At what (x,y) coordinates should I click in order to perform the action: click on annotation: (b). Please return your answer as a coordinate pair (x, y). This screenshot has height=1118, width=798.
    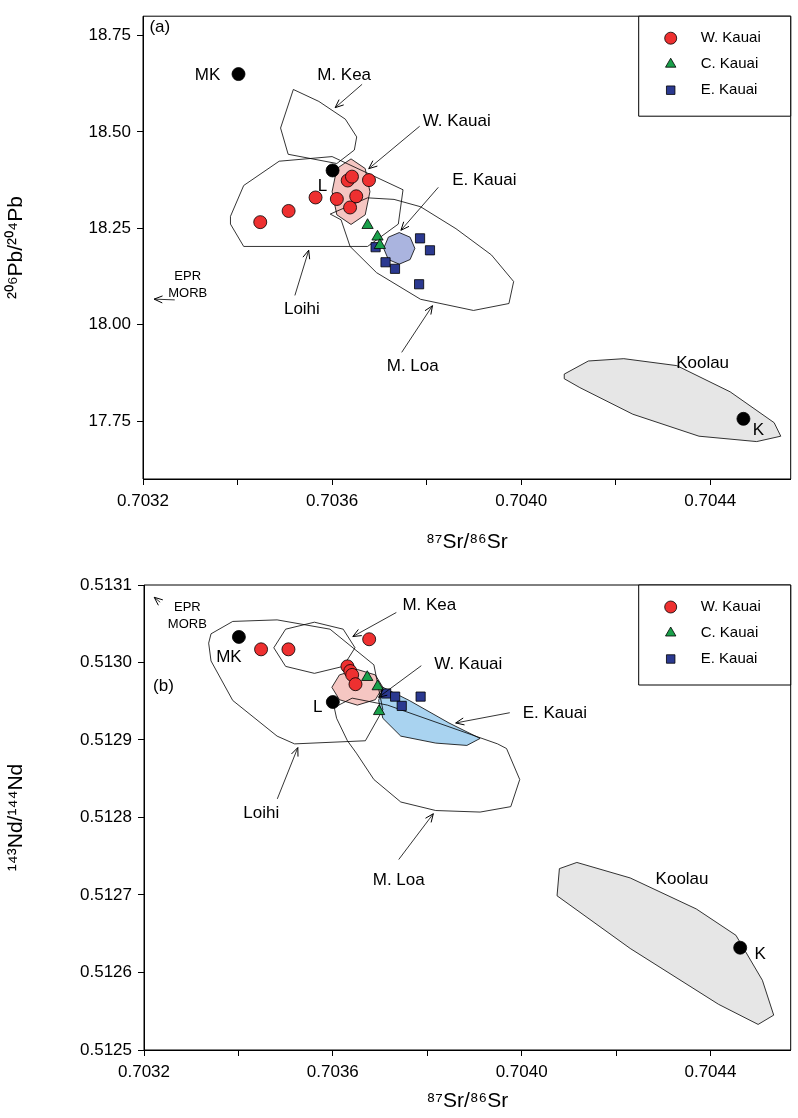
    Looking at the image, I should click on (163, 686).